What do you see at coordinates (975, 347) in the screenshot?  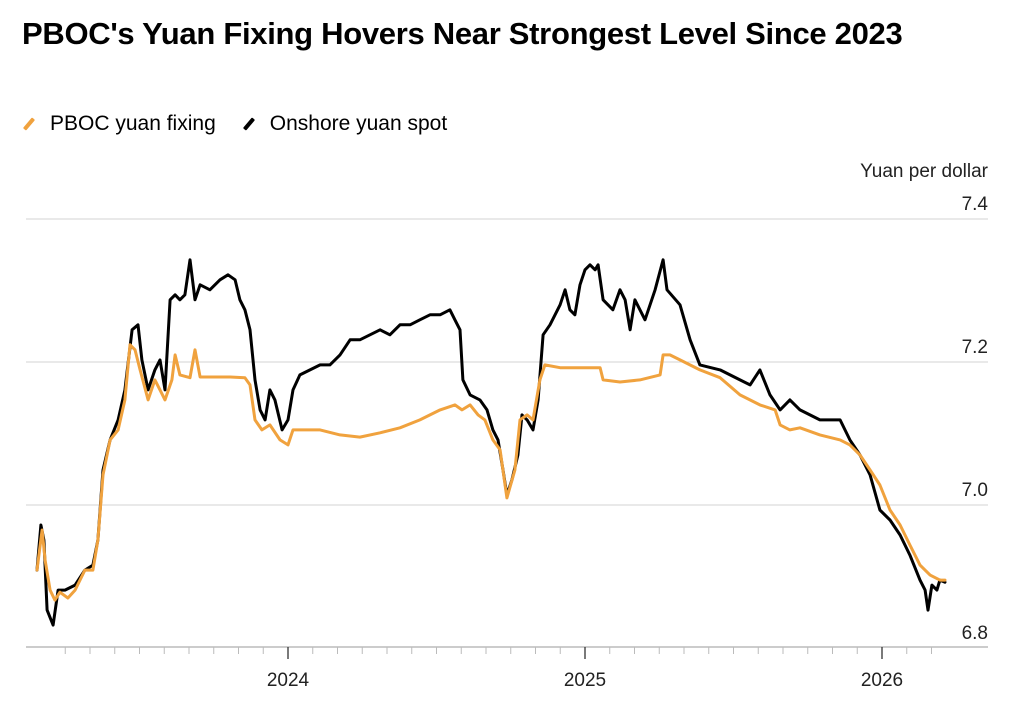 I see `y-tick-label: 7.2` at bounding box center [975, 347].